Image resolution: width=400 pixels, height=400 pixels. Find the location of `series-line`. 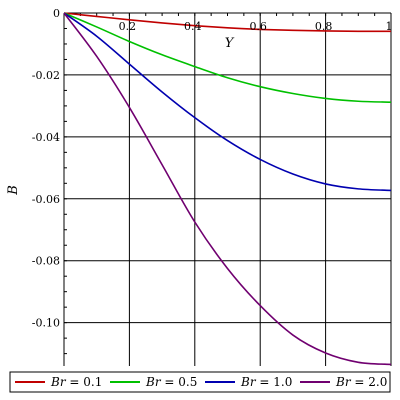

series-line is located at coordinates (227, 22).